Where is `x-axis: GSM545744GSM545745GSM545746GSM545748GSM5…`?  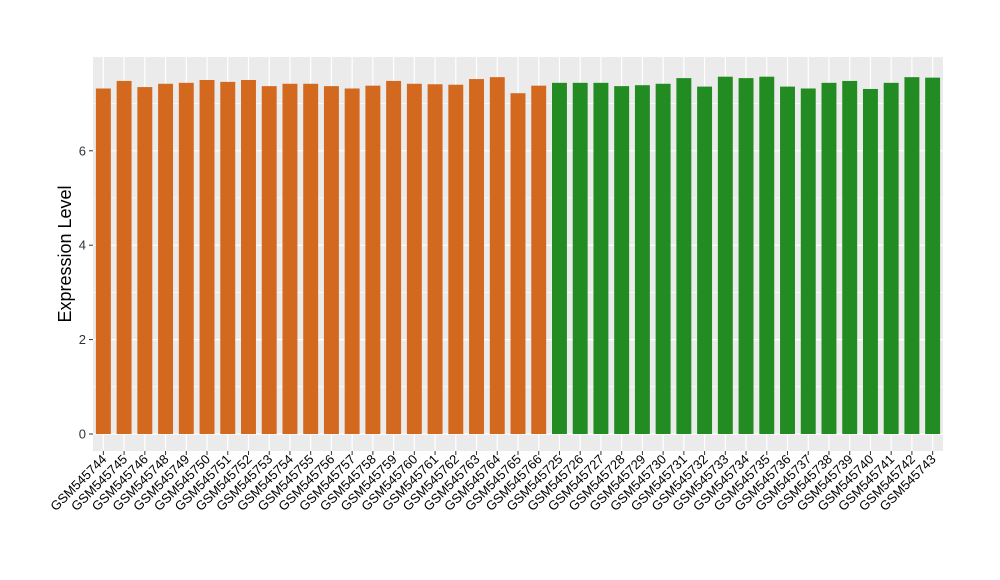 x-axis: GSM545744GSM545745GSM545746GSM545748GSM5… is located at coordinates (493, 482).